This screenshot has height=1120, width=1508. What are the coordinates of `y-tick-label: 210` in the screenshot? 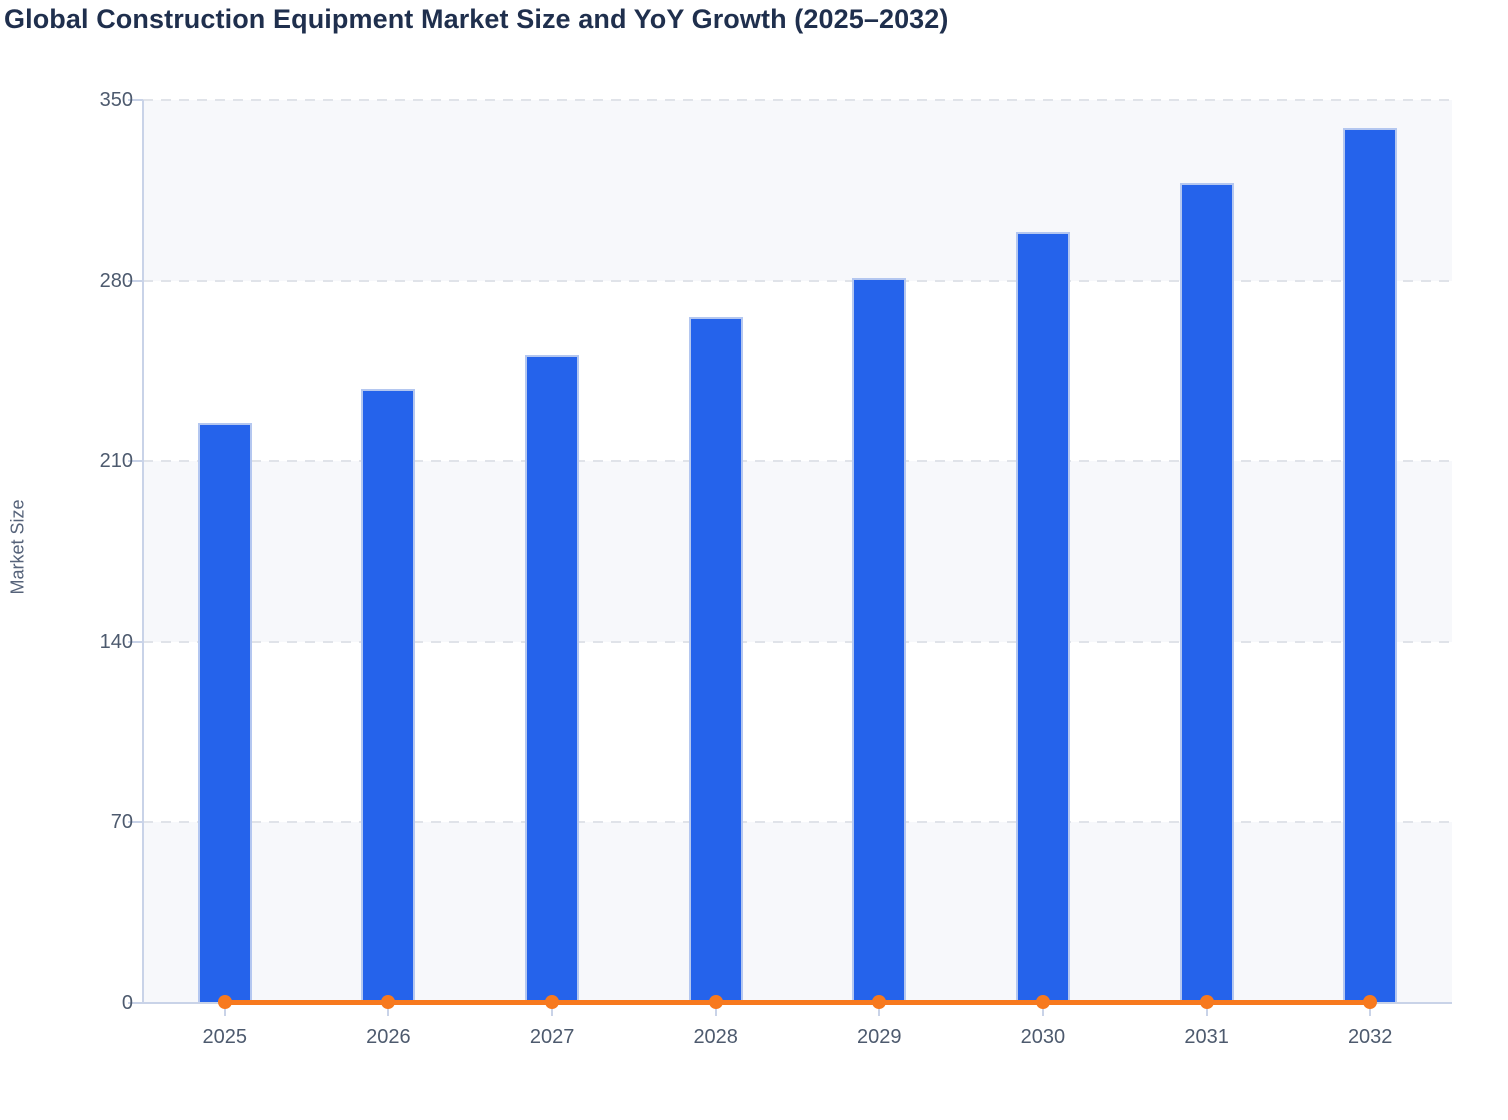 It's located at (116, 461).